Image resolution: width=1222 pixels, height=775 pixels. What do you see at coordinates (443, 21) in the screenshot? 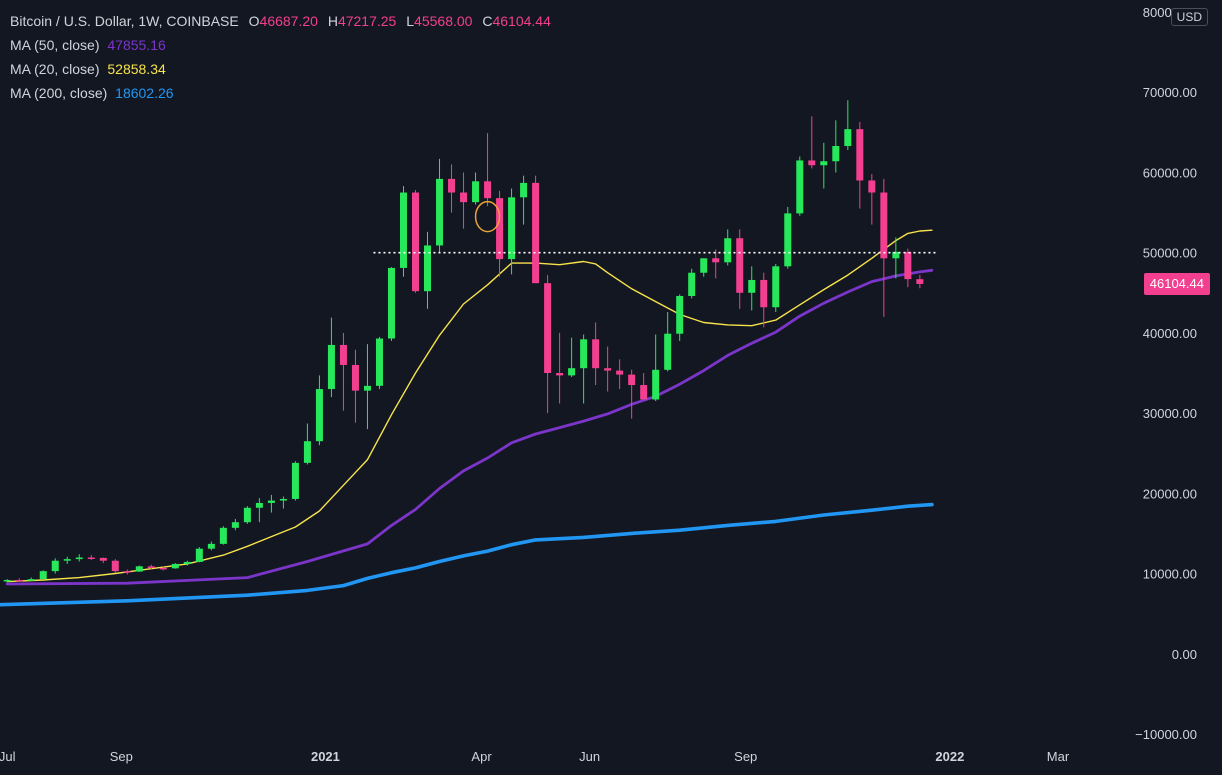
I see `low-value: 45568.00` at bounding box center [443, 21].